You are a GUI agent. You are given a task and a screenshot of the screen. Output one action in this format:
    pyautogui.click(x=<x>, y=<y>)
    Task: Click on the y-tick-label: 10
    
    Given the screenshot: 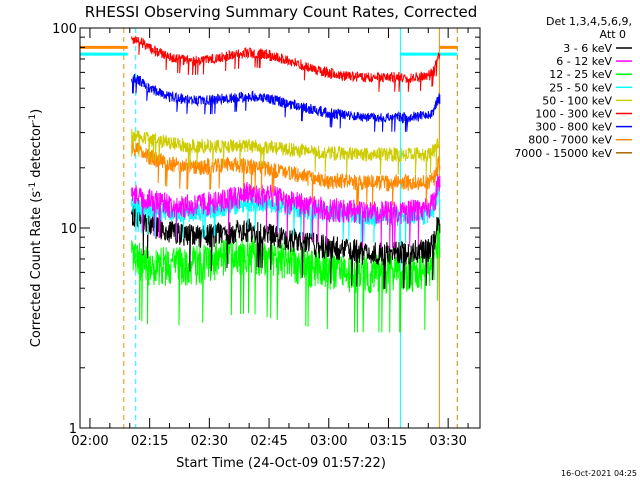 What is the action you would take?
    pyautogui.click(x=68, y=229)
    